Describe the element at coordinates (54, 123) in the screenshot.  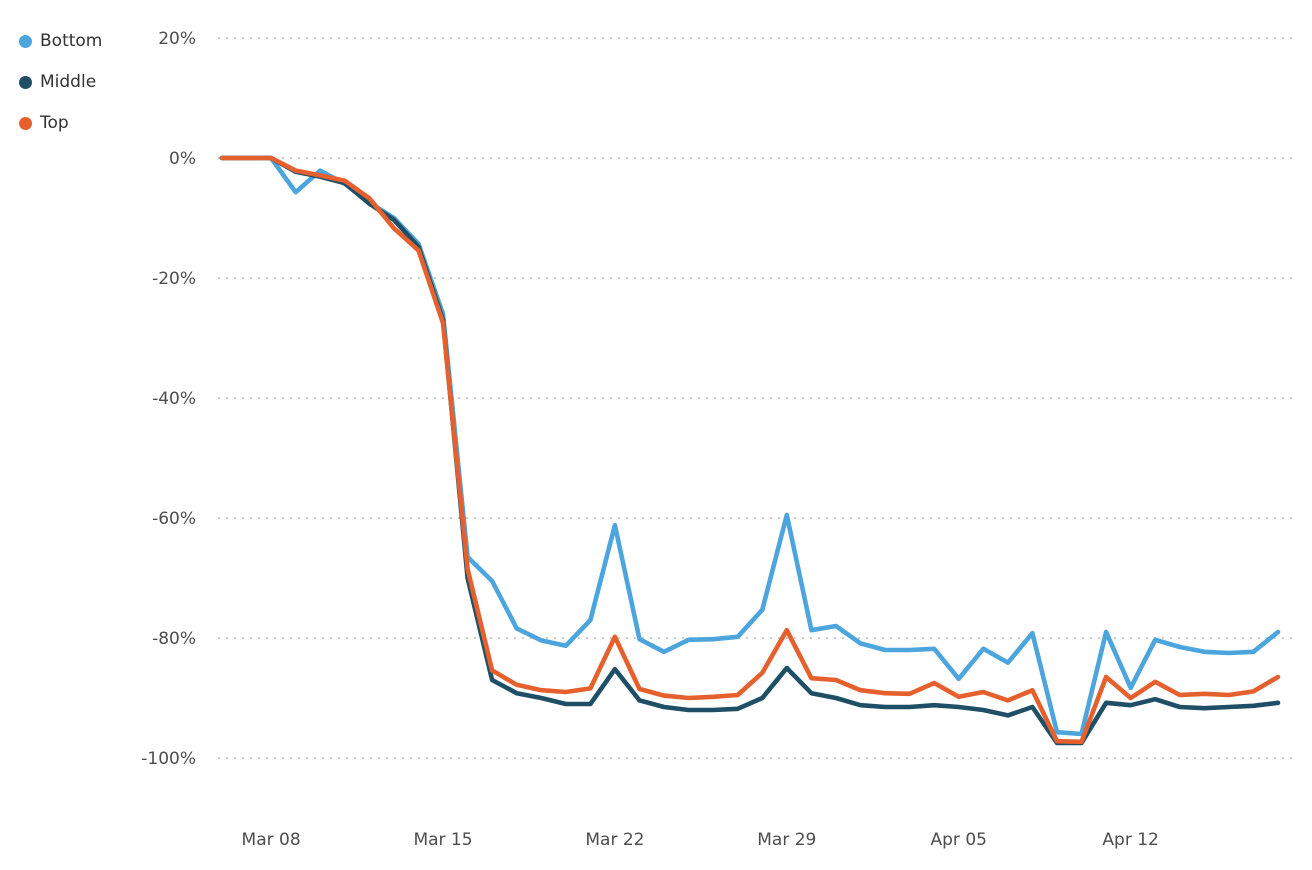
I see `legend-label: Top` at that location.